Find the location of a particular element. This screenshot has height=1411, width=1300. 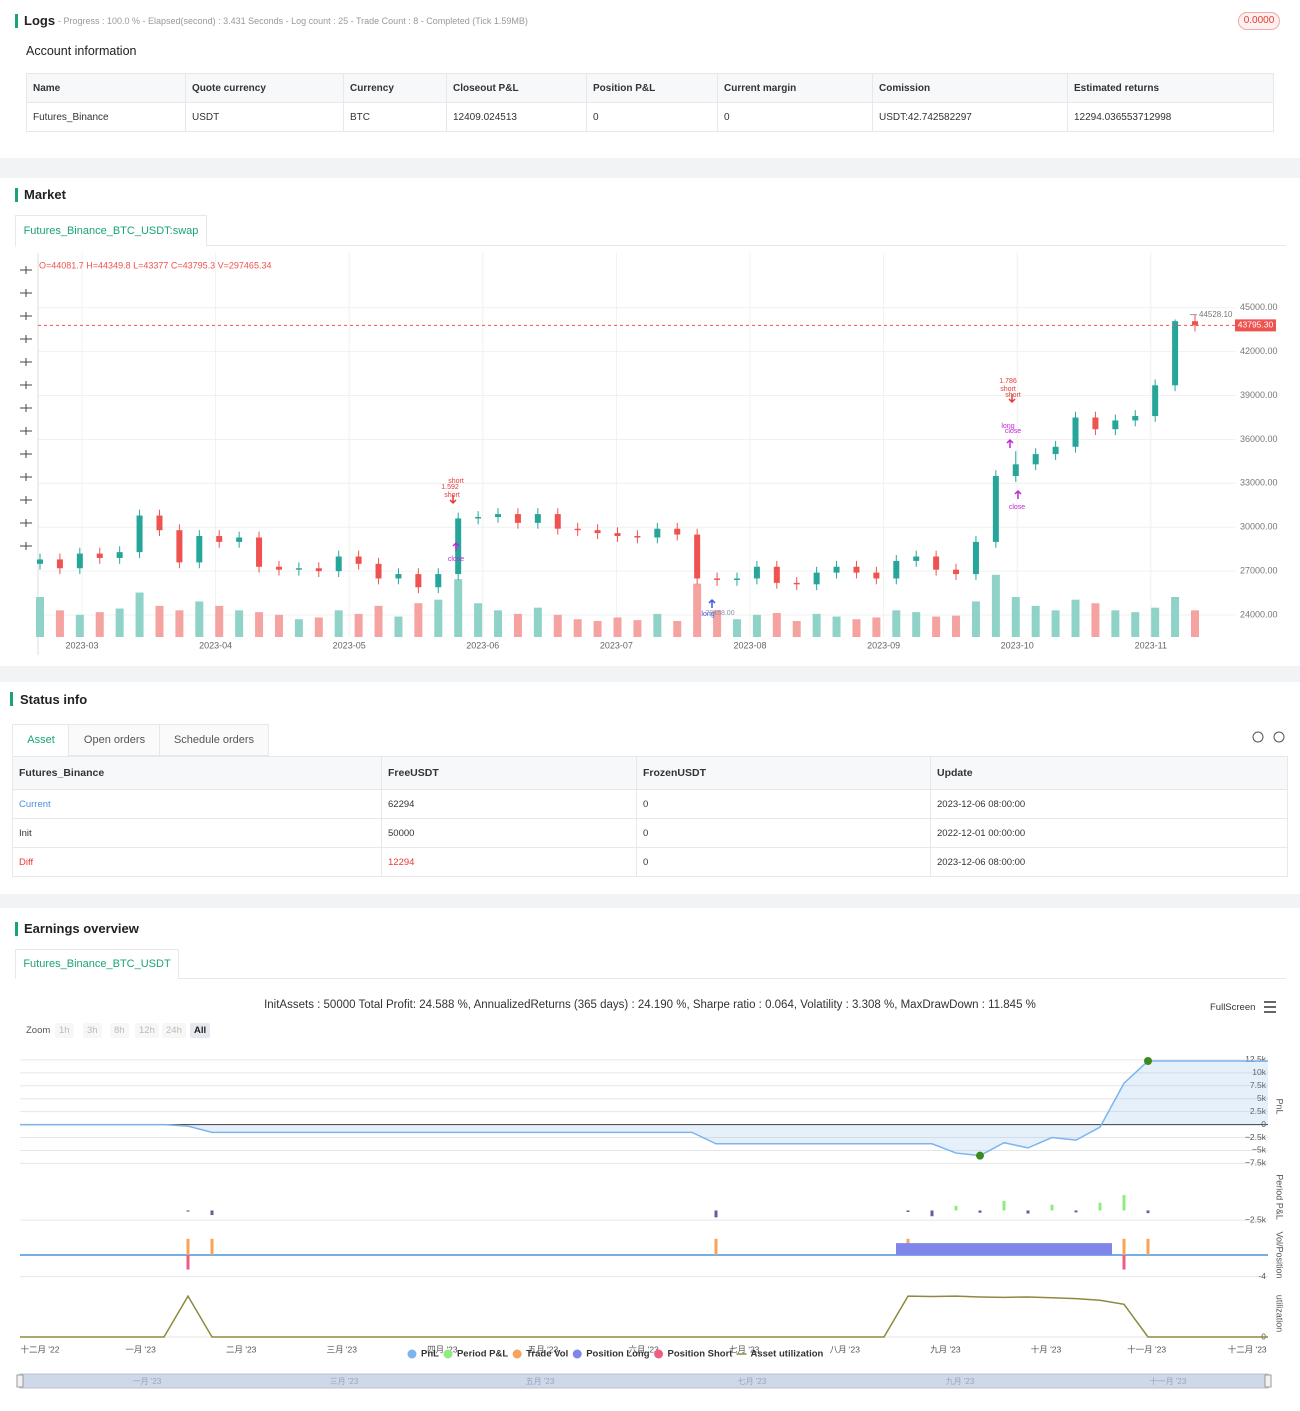

header-cell: Futures_Binance is located at coordinates (197, 773).